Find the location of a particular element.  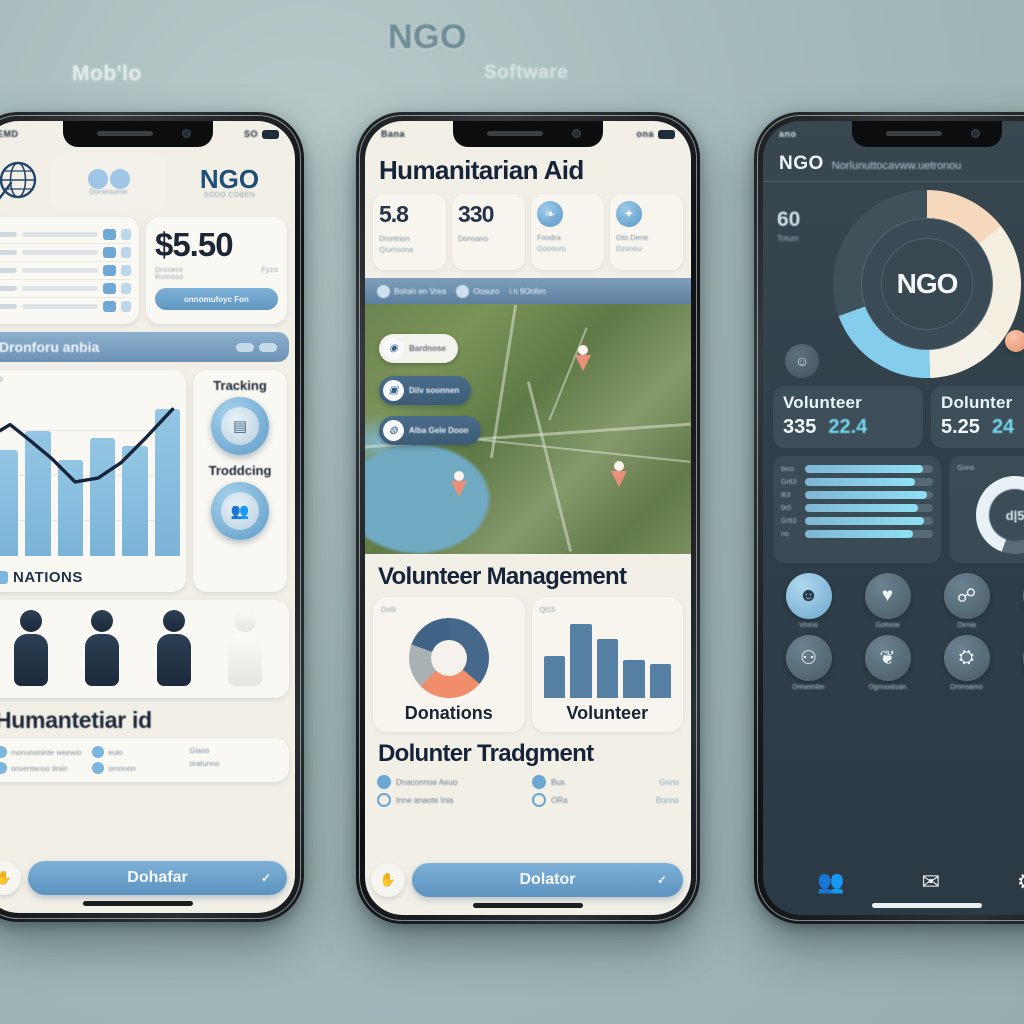

gear-icon: ⚙ is located at coordinates (1020, 882).